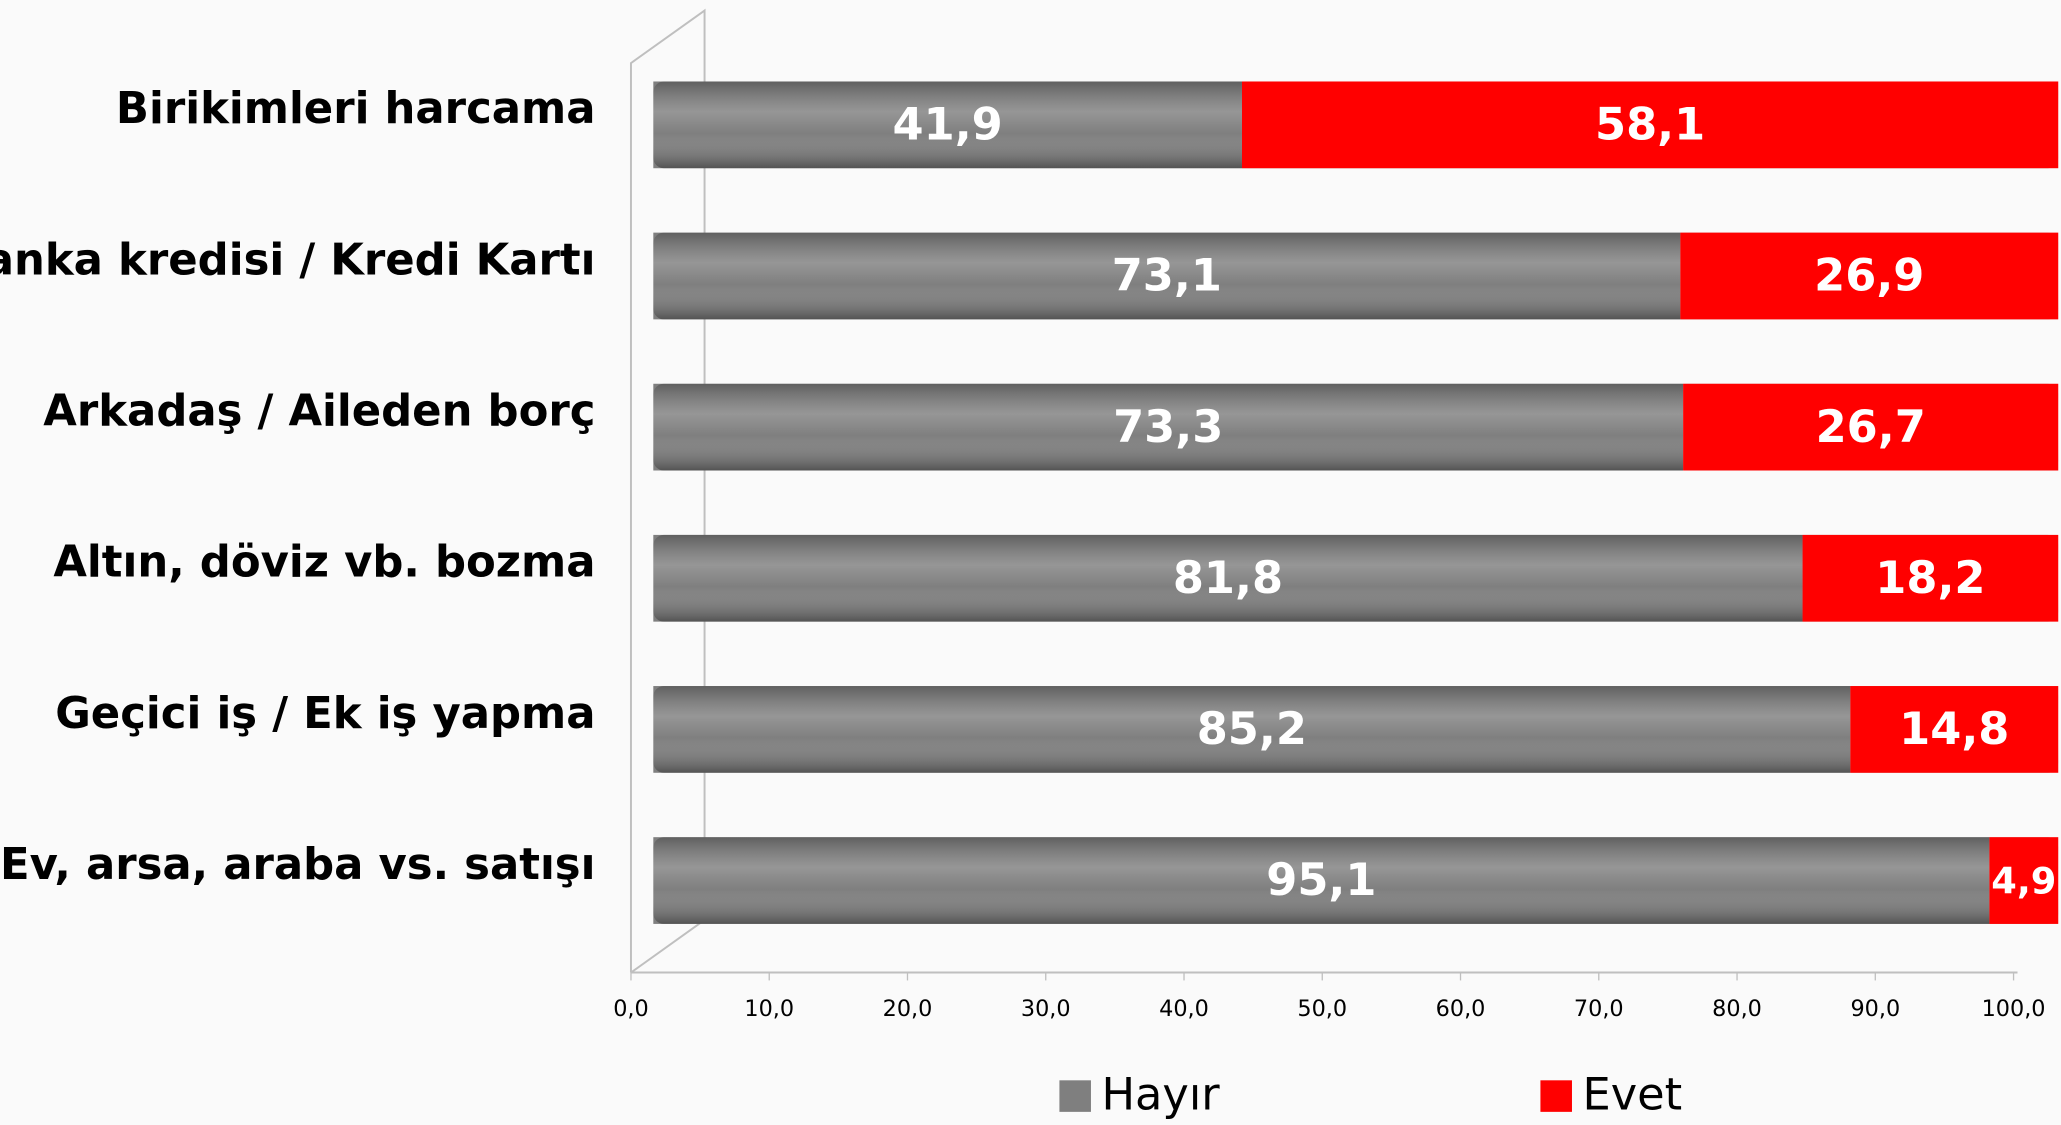 This screenshot has width=2061, height=1125. Describe the element at coordinates (2014, 1009) in the screenshot. I see `x-tick-label: 100,0` at that location.